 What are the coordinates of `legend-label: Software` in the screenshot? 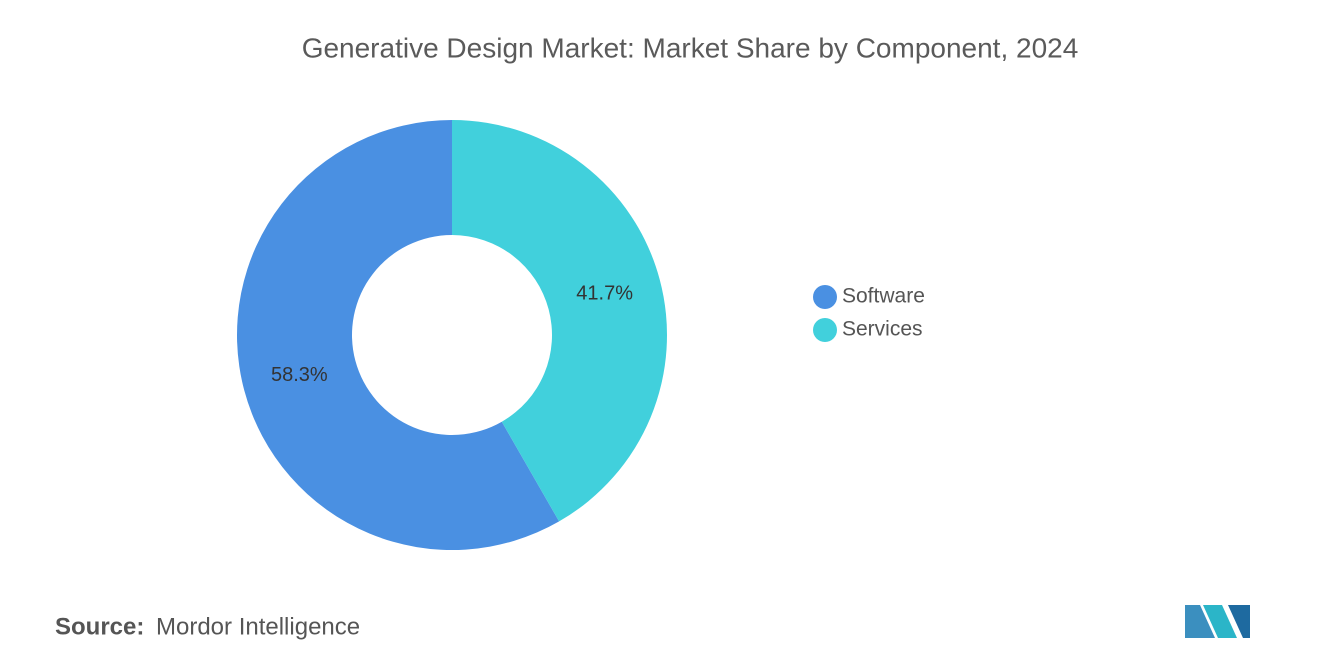 It's located at (883, 296).